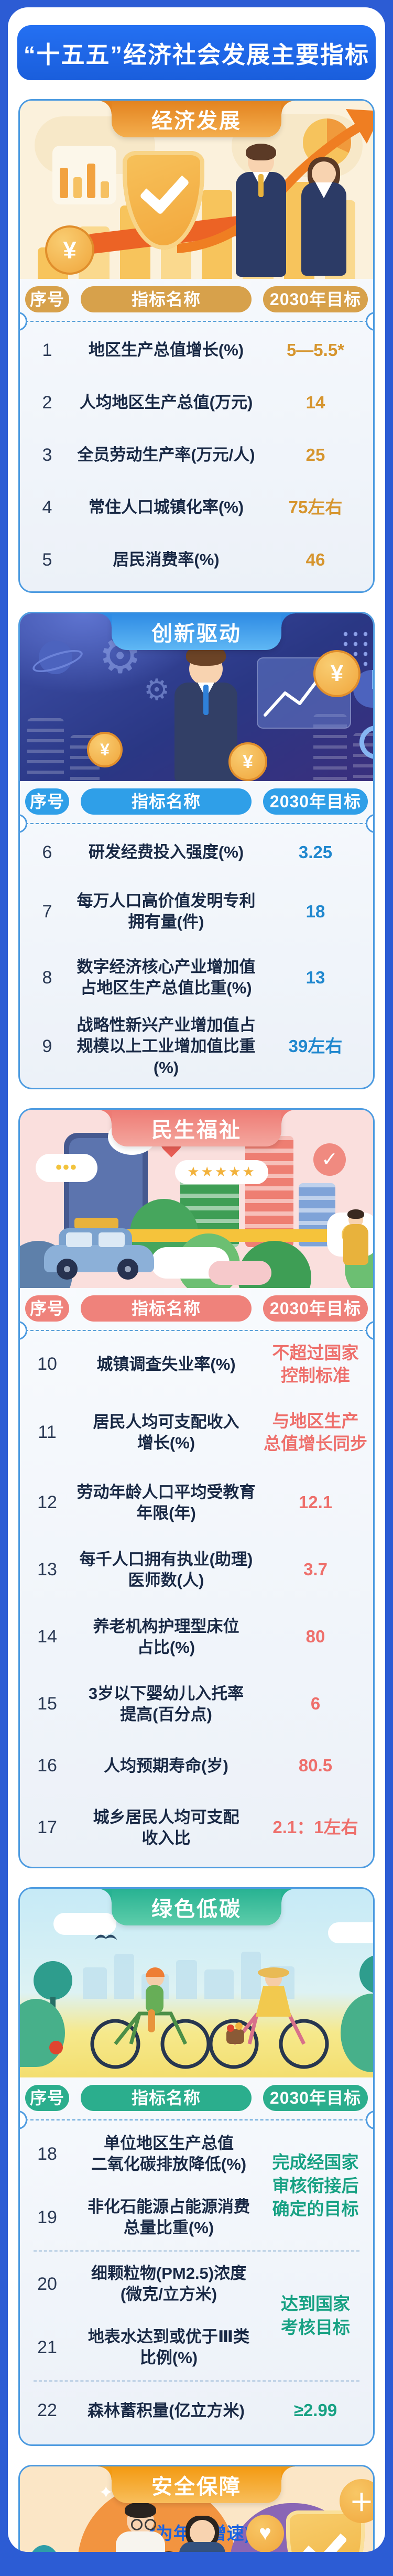 The width and height of the screenshot is (393, 2576). I want to click on indicator-name: 地表水达到或优于Ⅲ类 比例(%), so click(169, 2347).